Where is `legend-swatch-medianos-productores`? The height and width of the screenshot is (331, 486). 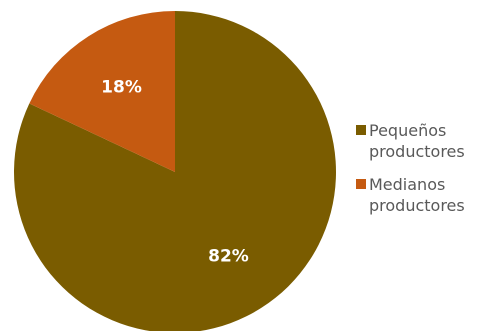 legend-swatch-medianos-productores is located at coordinates (361, 184).